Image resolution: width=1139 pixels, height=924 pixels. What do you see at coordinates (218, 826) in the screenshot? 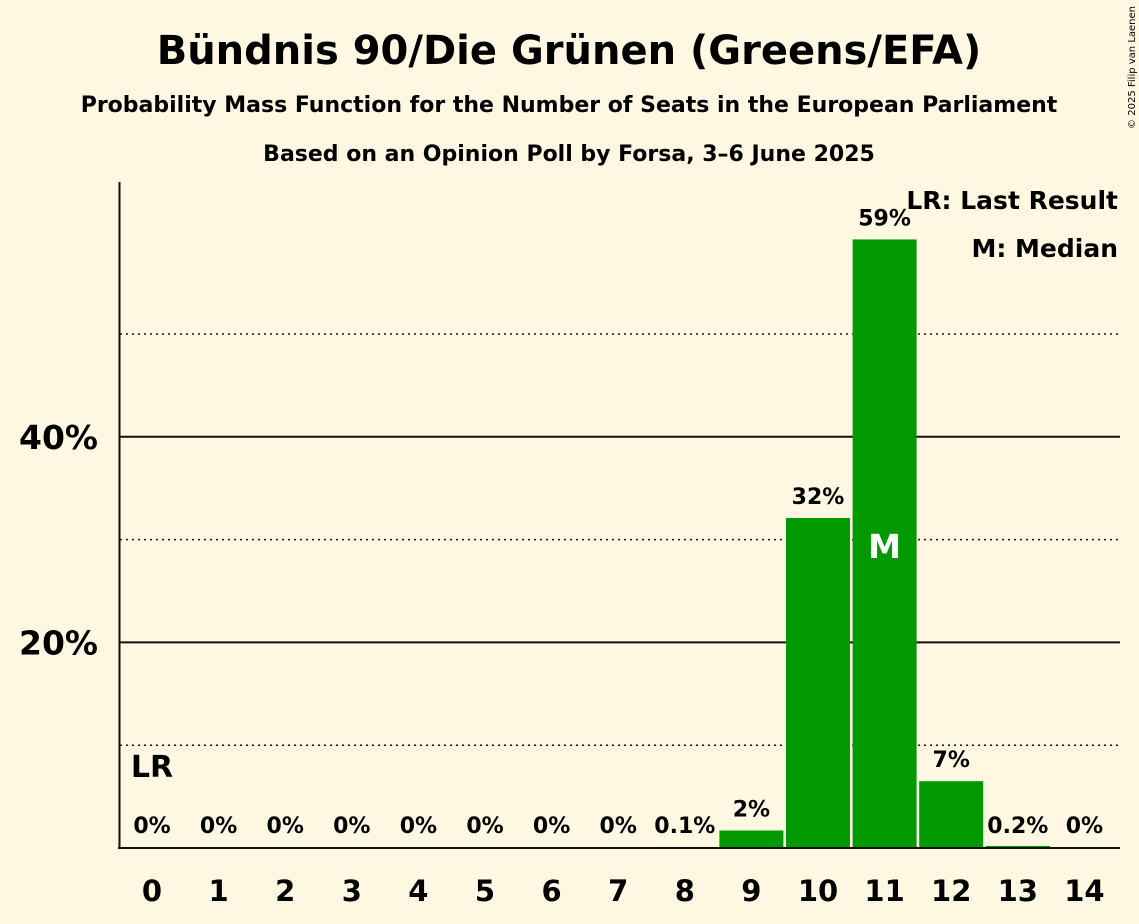
I see `value-label-1: 0%` at bounding box center [218, 826].